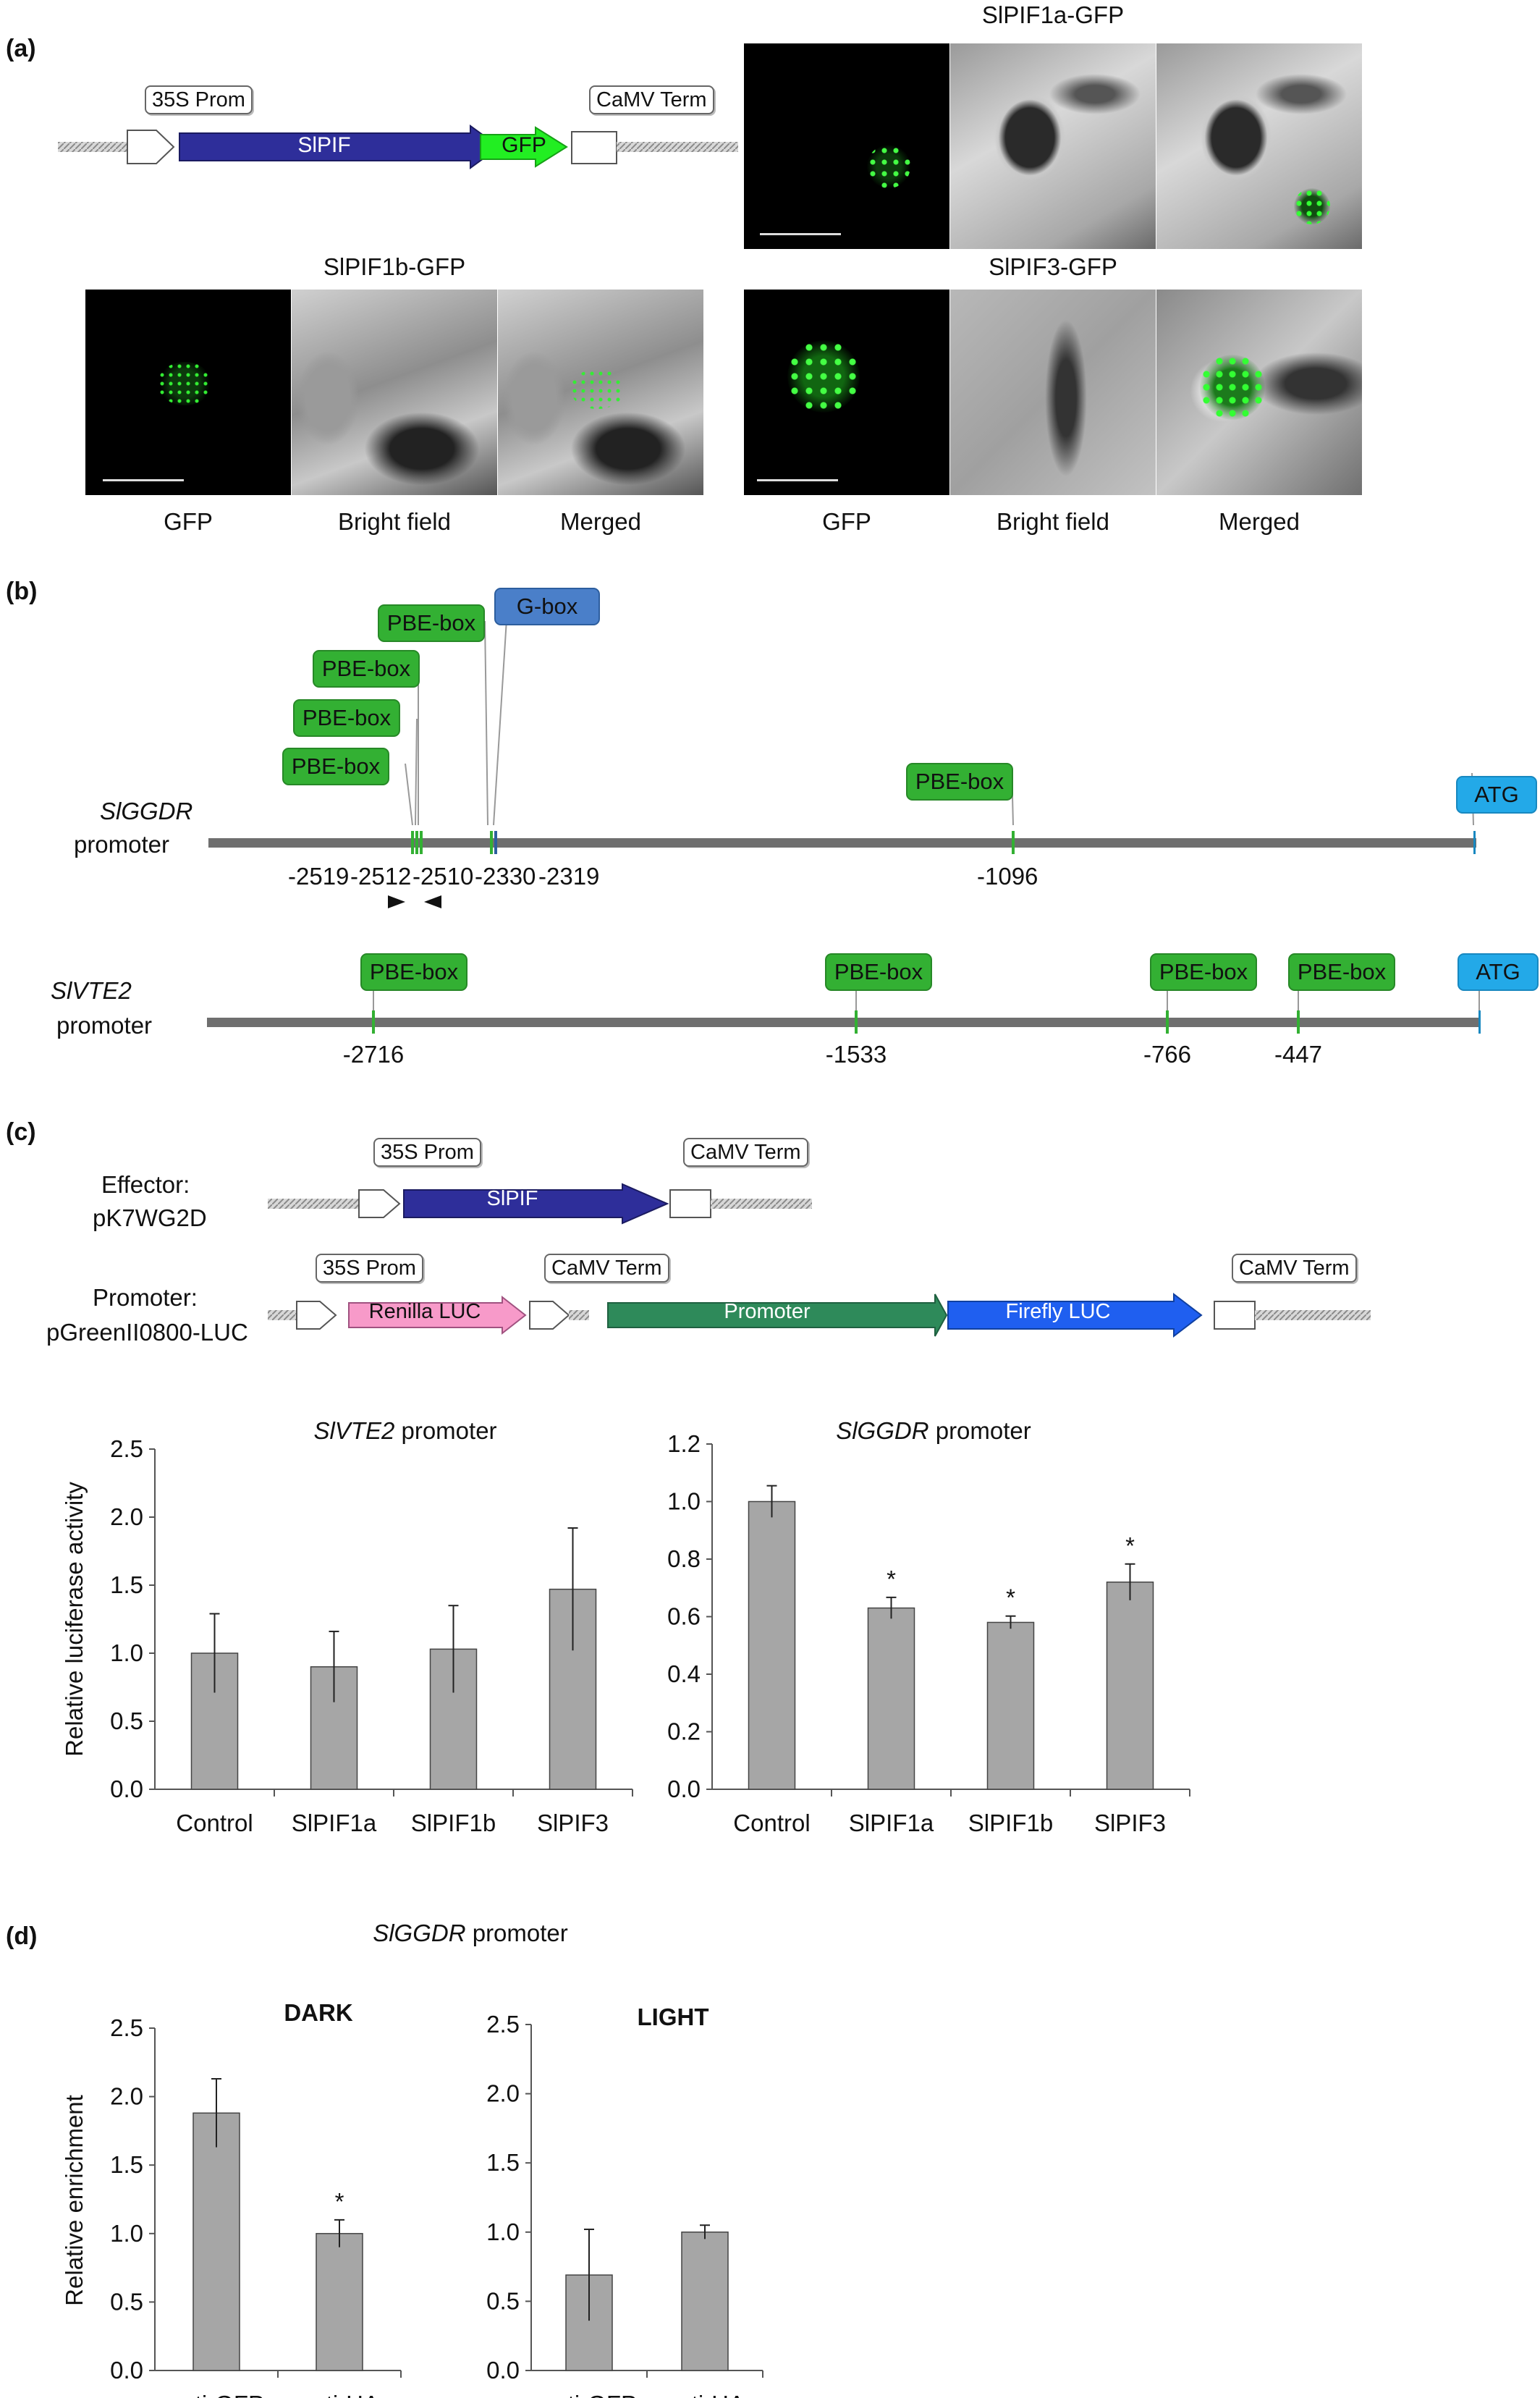  What do you see at coordinates (1053, 393) in the screenshot?
I see `bright-image-pif3` at bounding box center [1053, 393].